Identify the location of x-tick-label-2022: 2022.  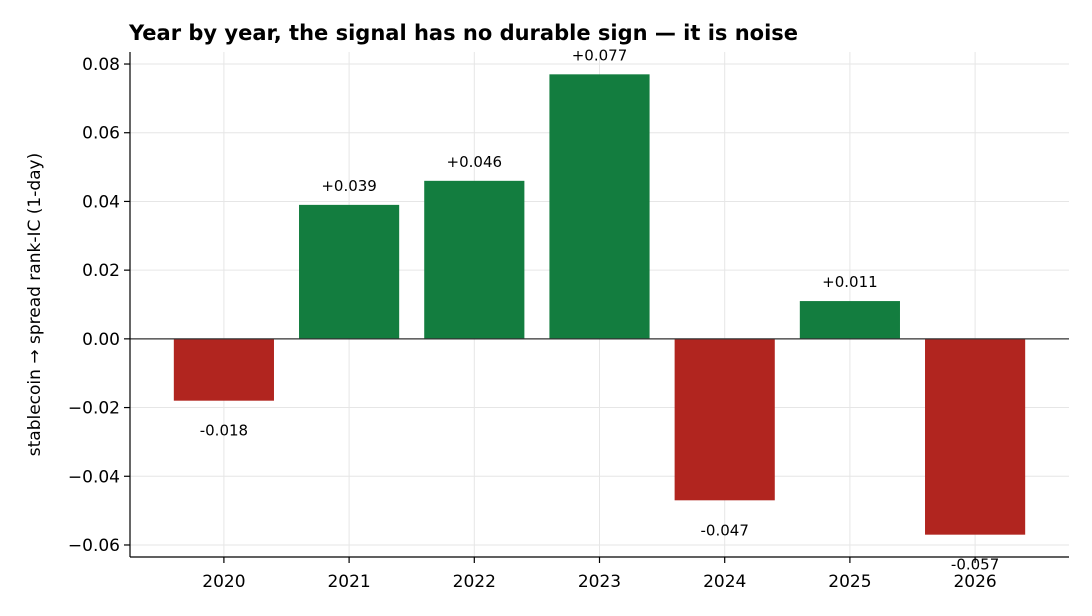
(474, 582).